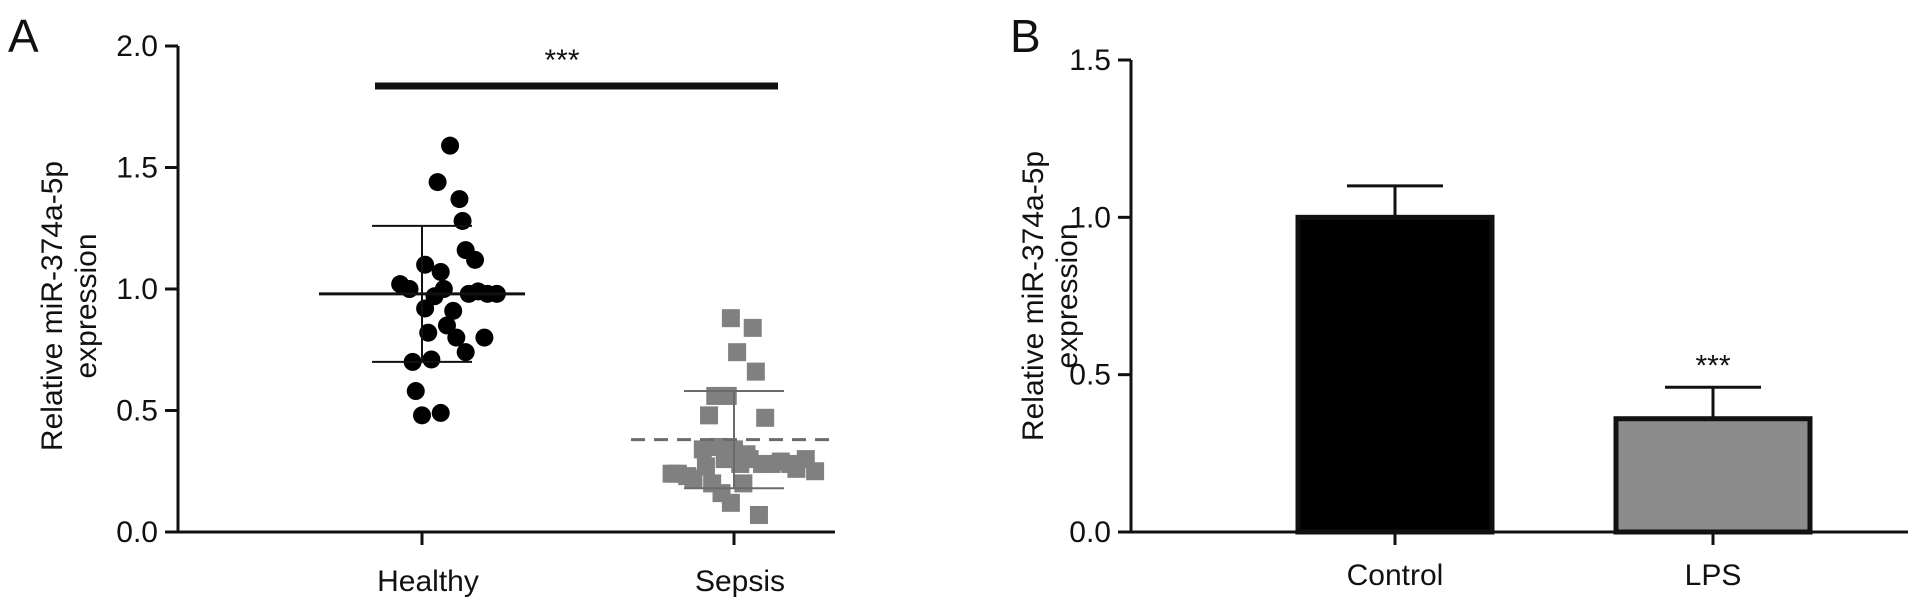 The width and height of the screenshot is (1913, 611). Describe the element at coordinates (428, 581) in the screenshot. I see `x-tick-label: Healthy` at that location.